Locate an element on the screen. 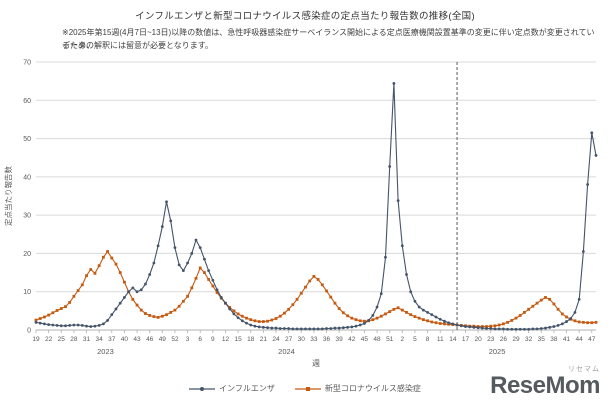 The height and width of the screenshot is (400, 610). x-axis-label: 週 is located at coordinates (316, 363).